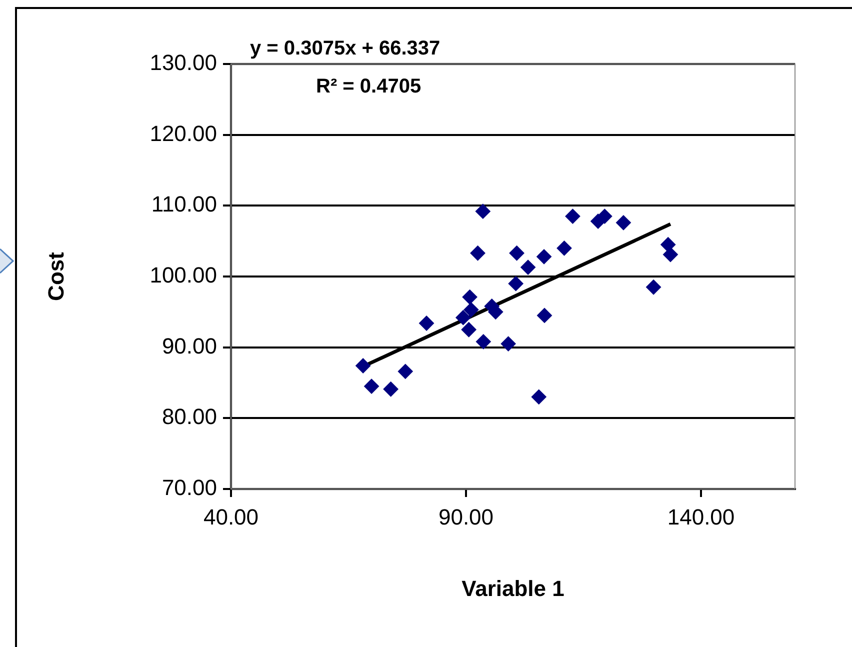 The height and width of the screenshot is (647, 852). I want to click on y-tick-label: 90.00, so click(189, 345).